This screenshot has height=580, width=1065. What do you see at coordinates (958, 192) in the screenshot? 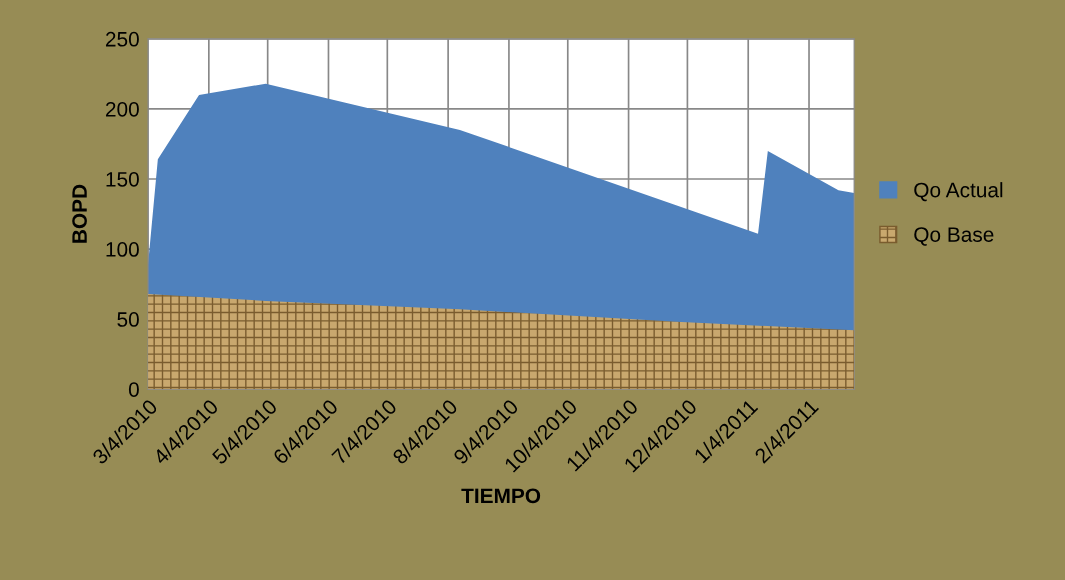
I see `legend-label: Qo Actual` at bounding box center [958, 192].